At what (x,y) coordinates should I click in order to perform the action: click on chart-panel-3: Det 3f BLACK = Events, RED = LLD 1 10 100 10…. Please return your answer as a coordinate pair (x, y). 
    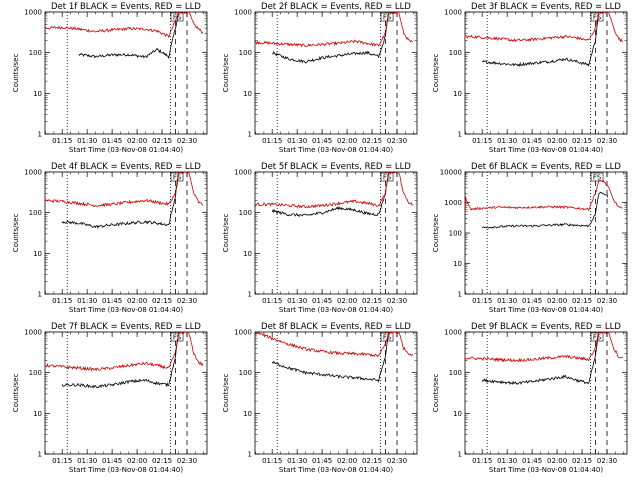
    Looking at the image, I should click on (530, 78).